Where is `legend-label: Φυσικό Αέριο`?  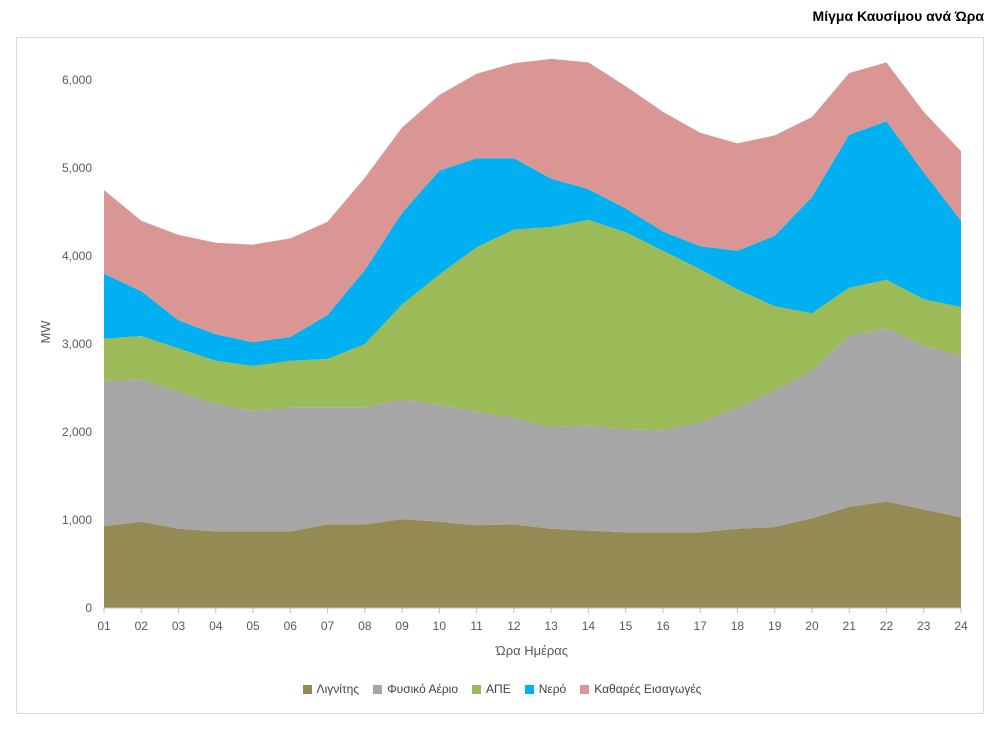 legend-label: Φυσικό Αέριο is located at coordinates (423, 689).